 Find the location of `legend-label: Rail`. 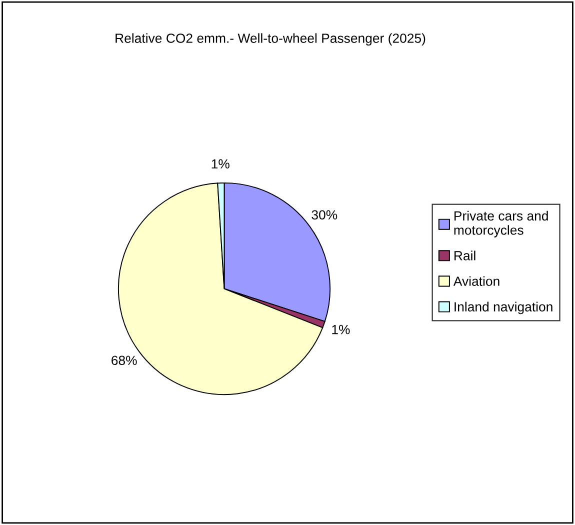

legend-label: Rail is located at coordinates (465, 255).